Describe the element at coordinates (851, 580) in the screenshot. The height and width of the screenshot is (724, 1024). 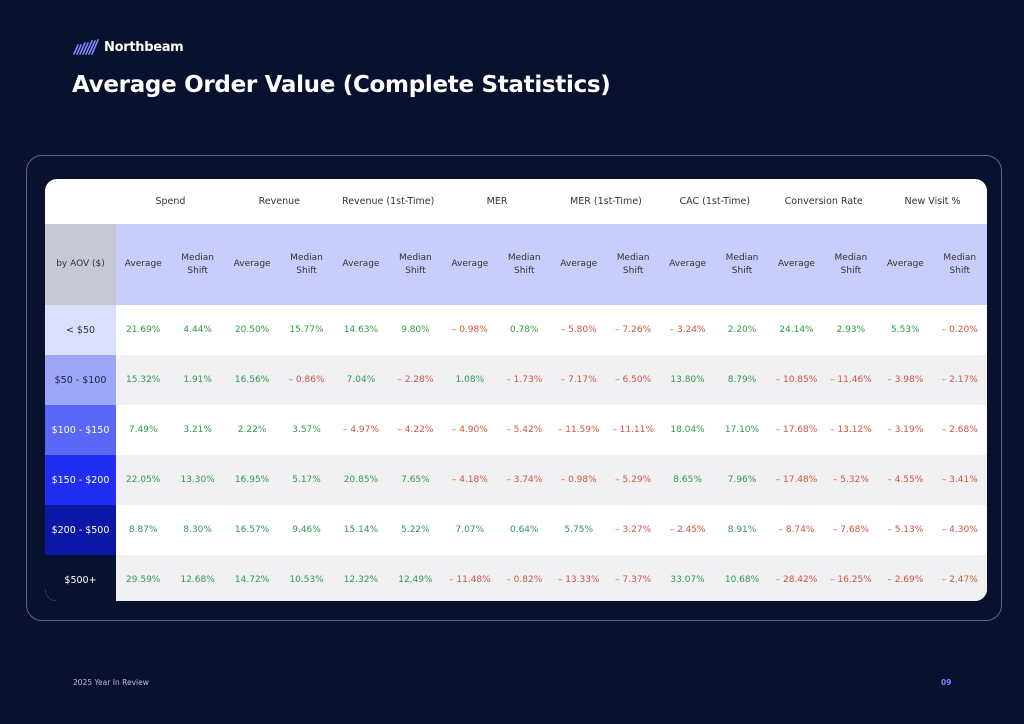
I see `value-cell: – 16.25%` at that location.